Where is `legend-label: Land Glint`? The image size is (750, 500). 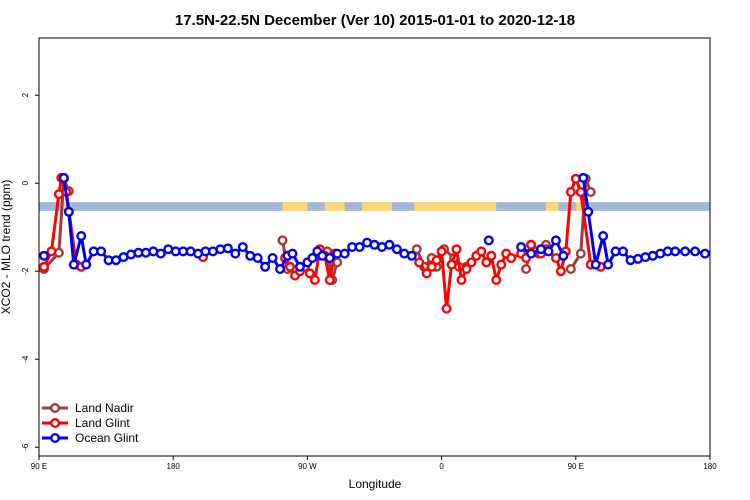 legend-label: Land Glint is located at coordinates (102, 423).